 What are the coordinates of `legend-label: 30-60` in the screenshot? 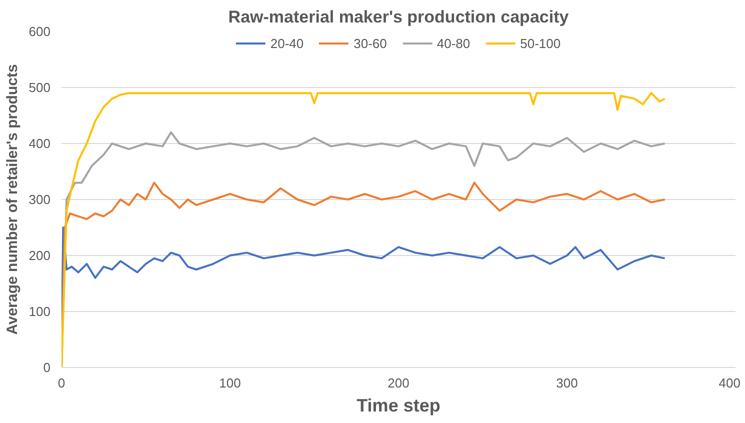 It's located at (370, 43).